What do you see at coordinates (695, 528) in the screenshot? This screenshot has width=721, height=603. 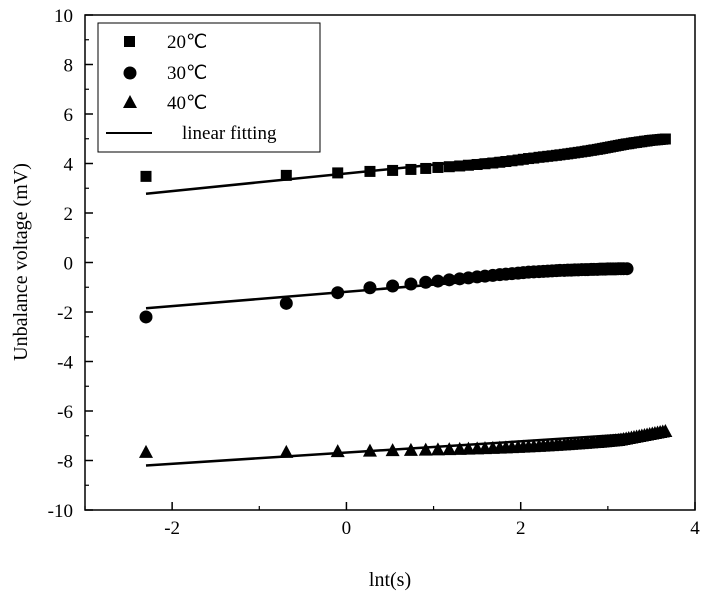 I see `x-tick-label: 4` at bounding box center [695, 528].